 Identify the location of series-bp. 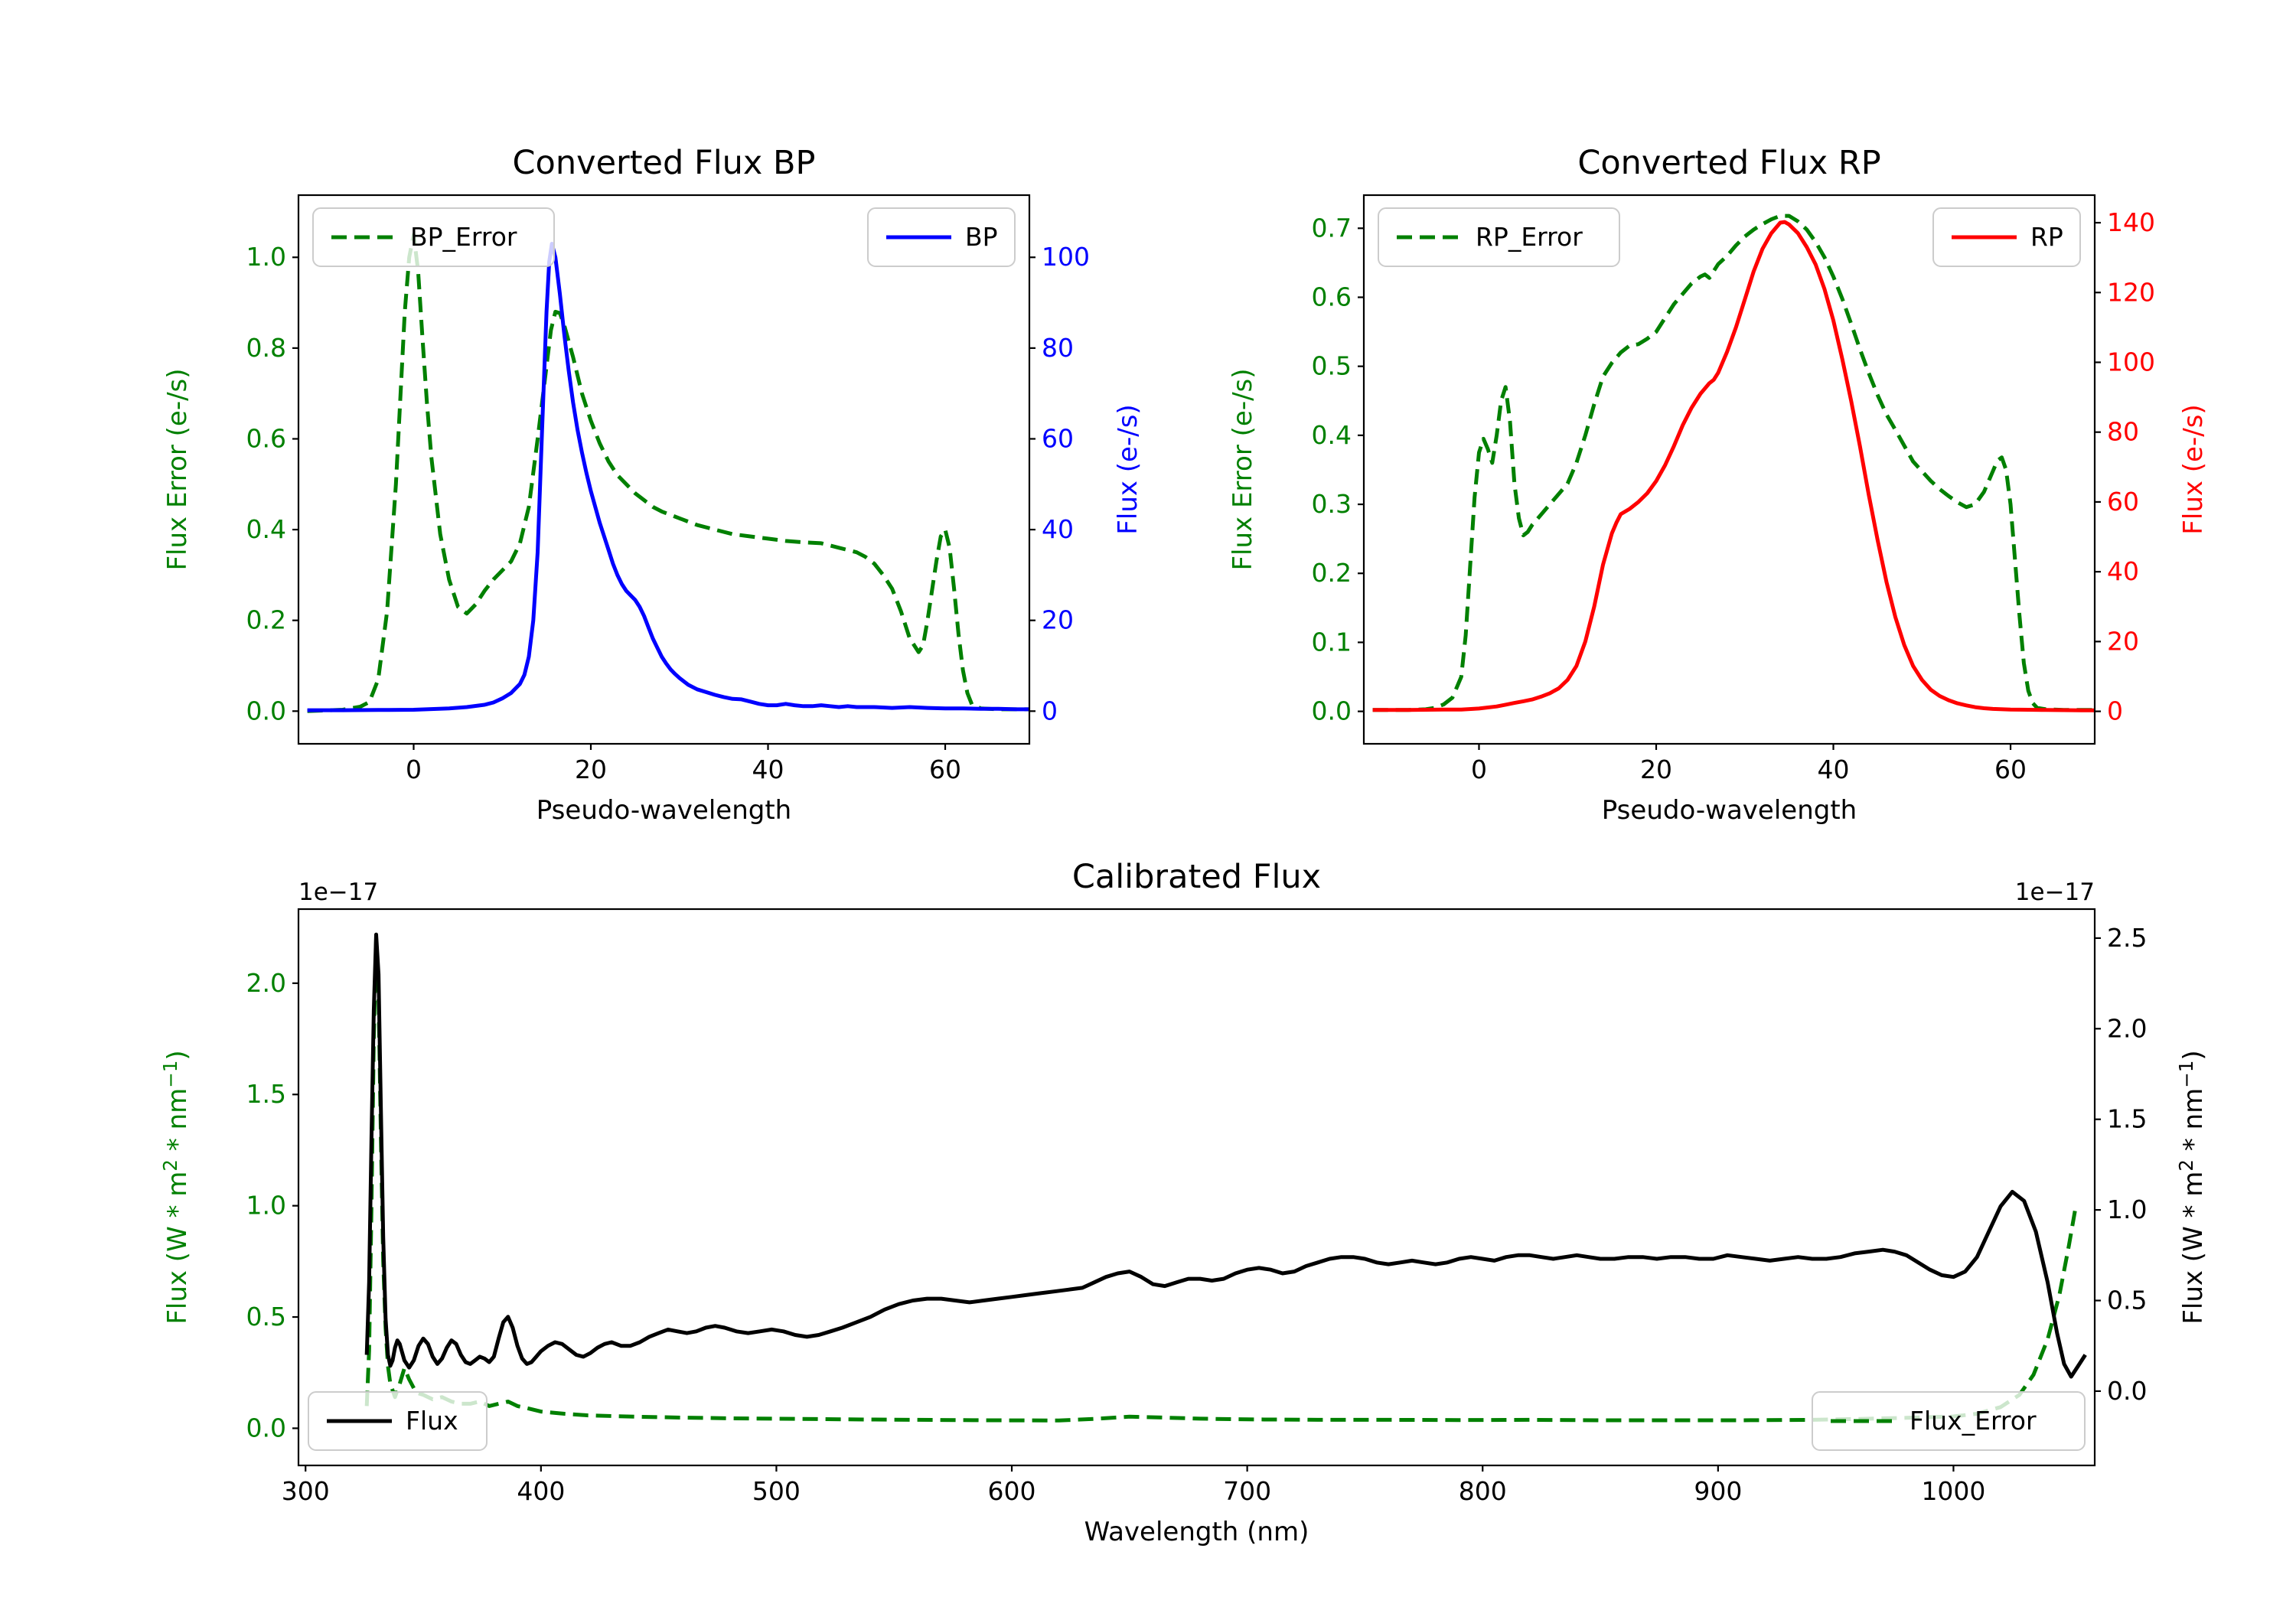
(668, 477).